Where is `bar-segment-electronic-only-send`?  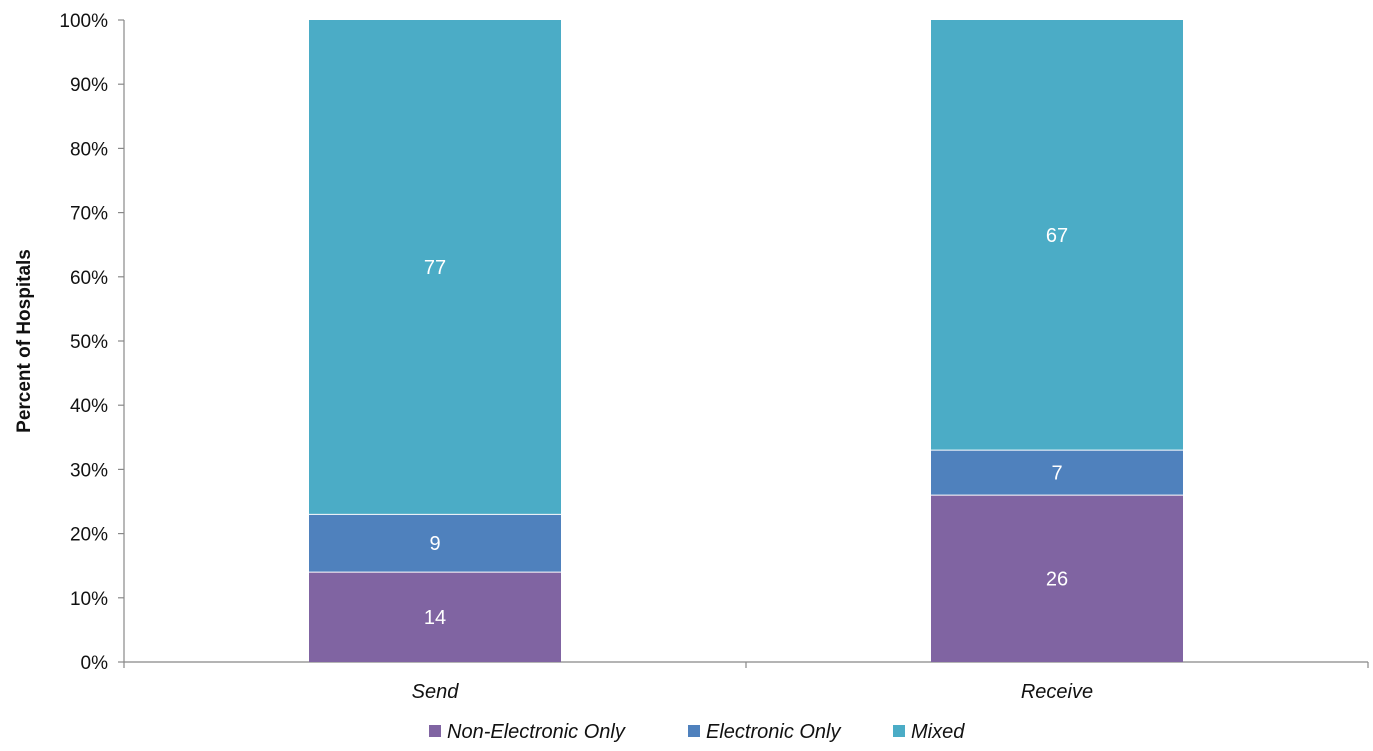
bar-segment-electronic-only-send is located at coordinates (435, 543).